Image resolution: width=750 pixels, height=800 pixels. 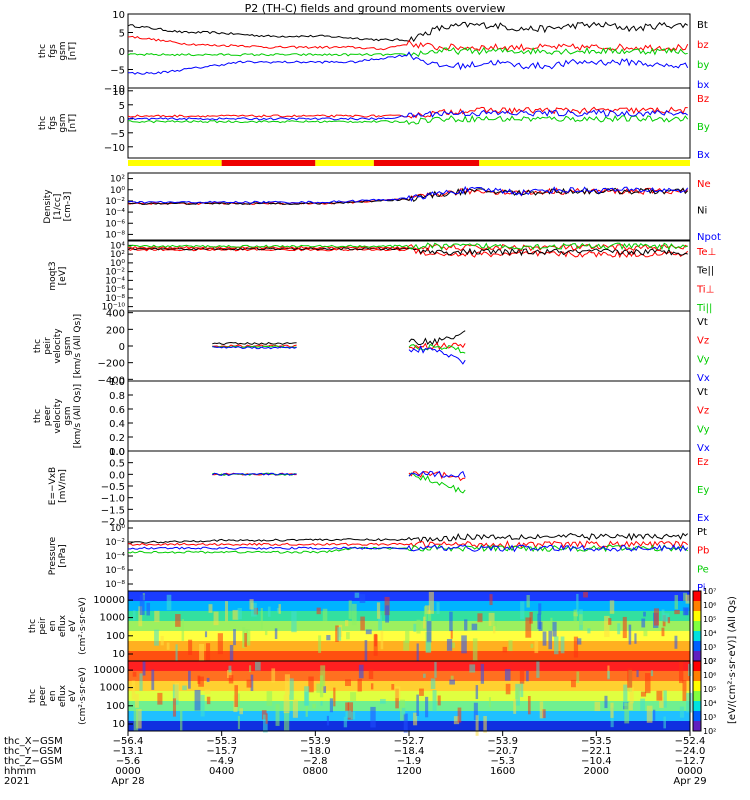 What do you see at coordinates (369, 486) in the screenshot?
I see `panel-efield: E=−VxB [mV/m]` at bounding box center [369, 486].